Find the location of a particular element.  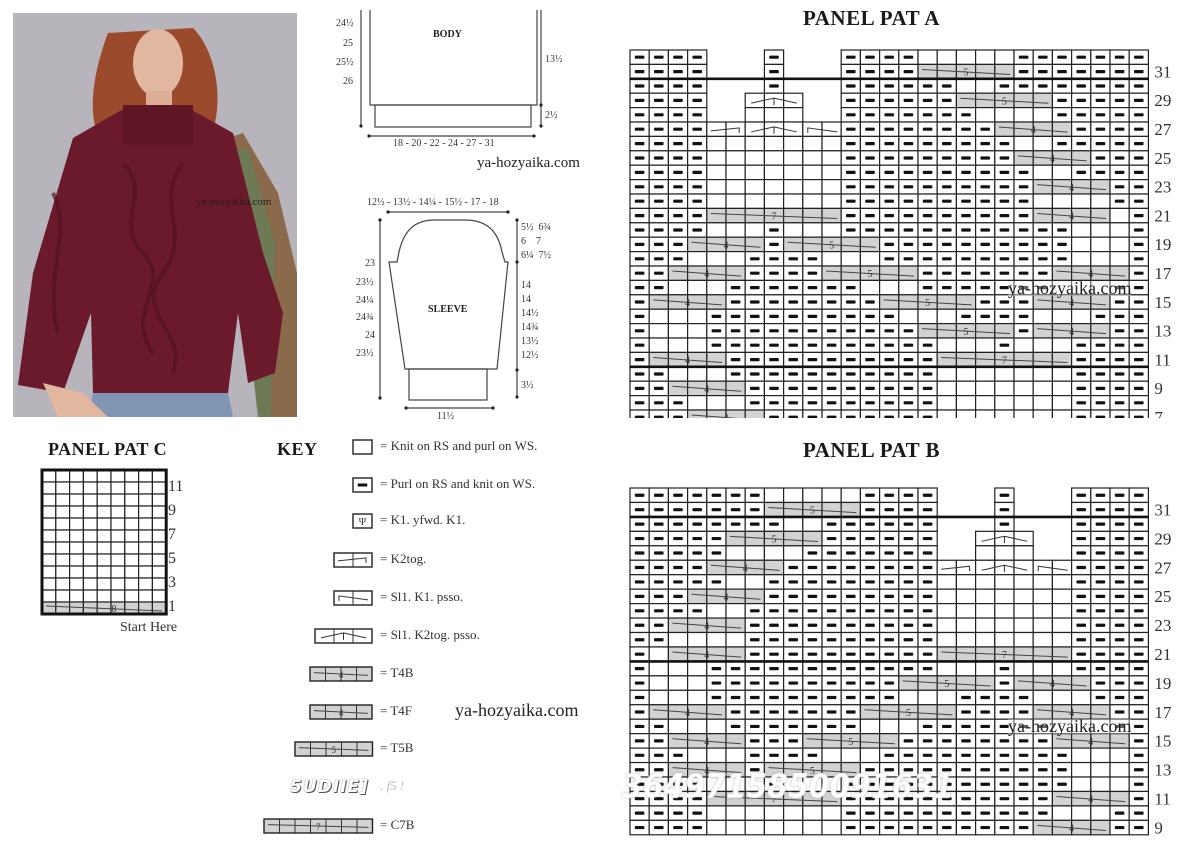

cable-count-label: 5 is located at coordinates (774, 540).